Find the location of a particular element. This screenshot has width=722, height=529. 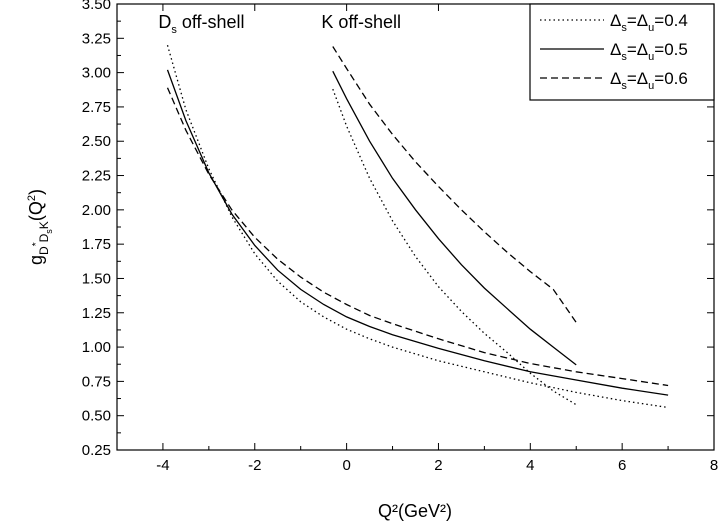

y-tick-label: 2.75 is located at coordinates (96, 107).